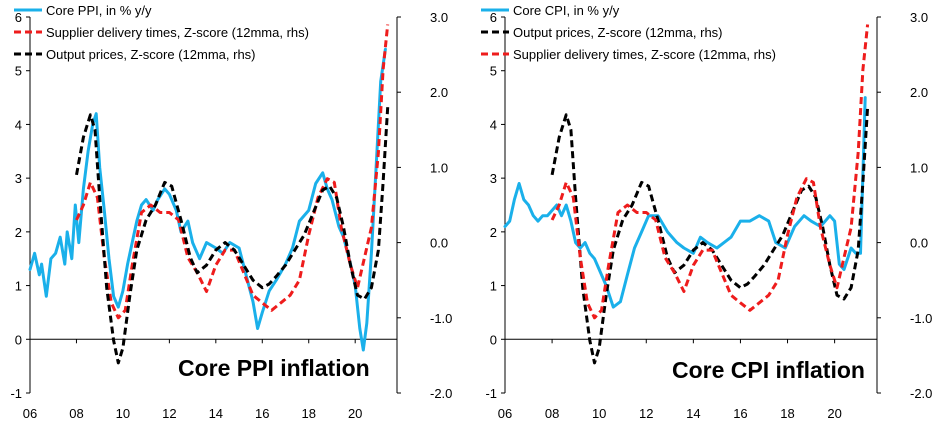 The image size is (943, 433). Describe the element at coordinates (99, 10) in the screenshot. I see `legend-label: Core PPI, in % y/y` at that location.